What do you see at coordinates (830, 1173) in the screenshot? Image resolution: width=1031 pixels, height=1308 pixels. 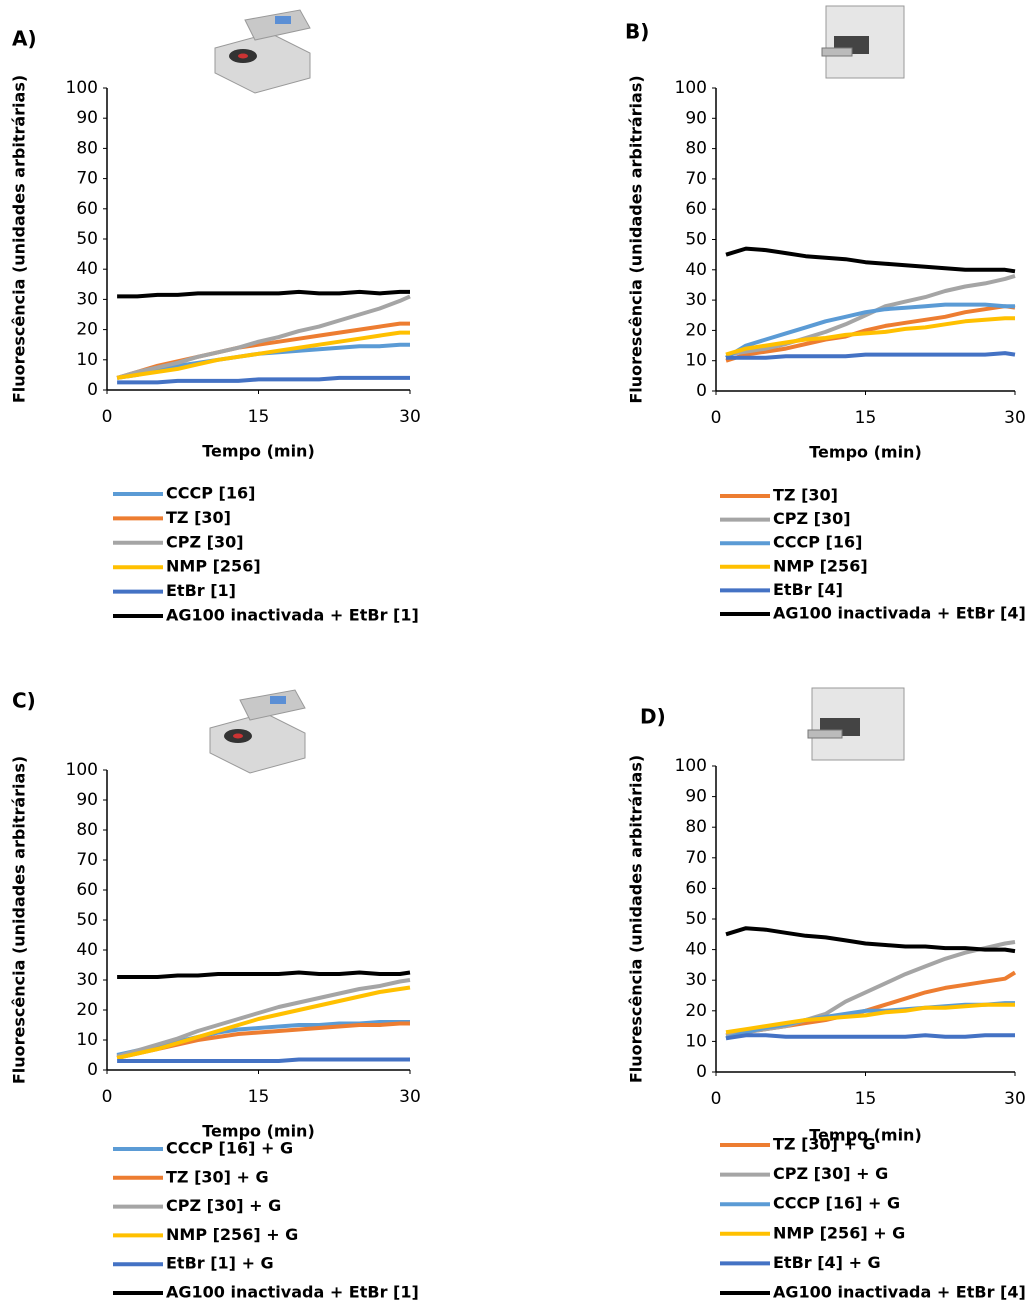 I see `legend-label: CPZ [30] + G` at bounding box center [830, 1173].